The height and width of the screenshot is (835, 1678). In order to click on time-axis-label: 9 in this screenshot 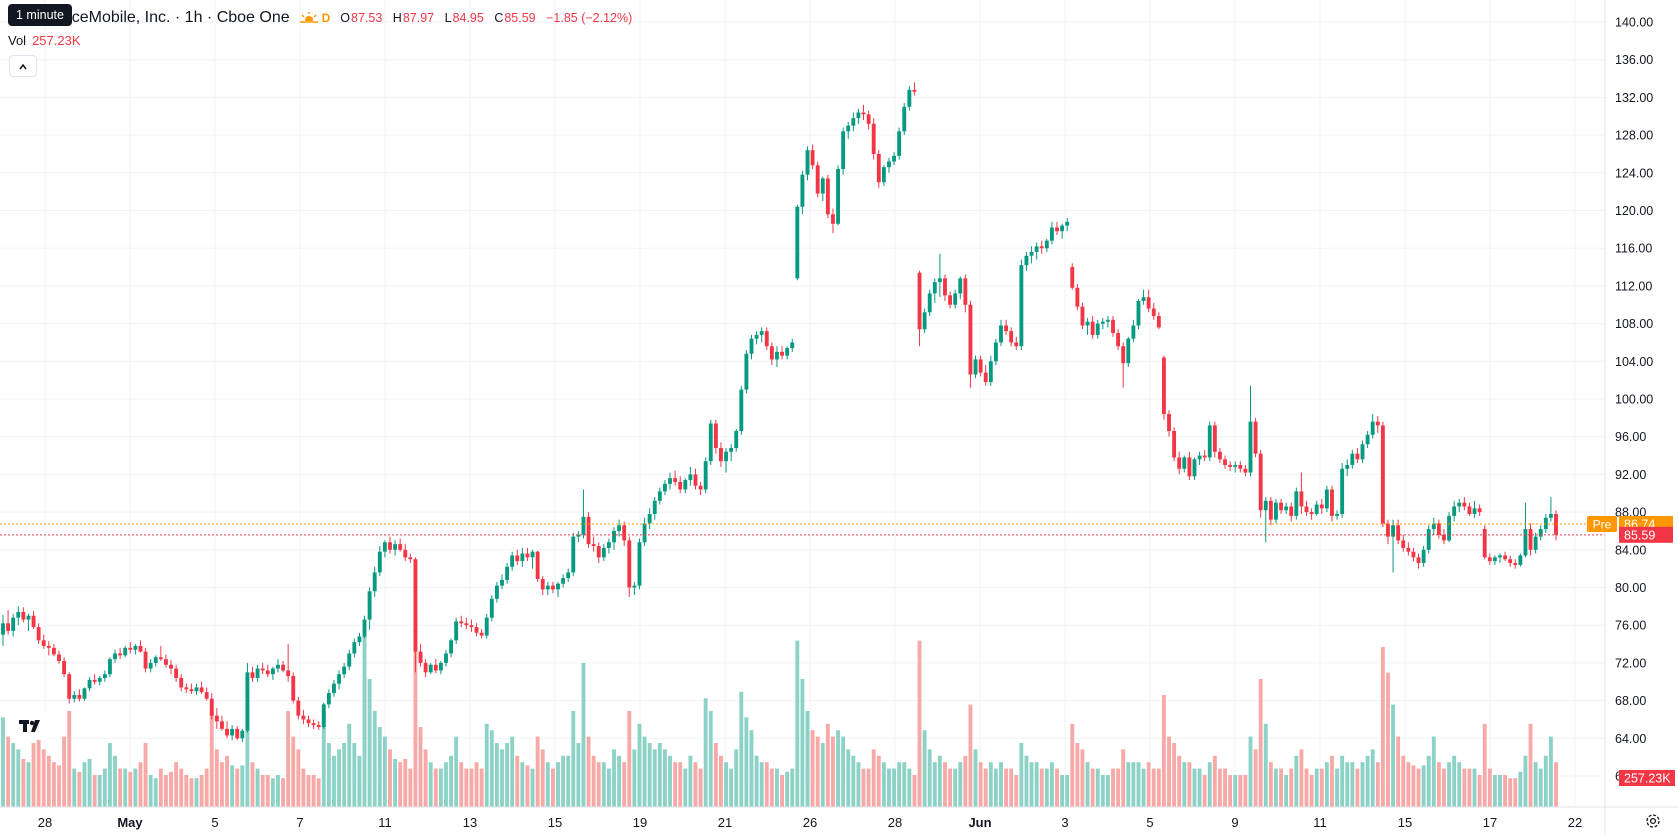, I will do `click(1234, 822)`.